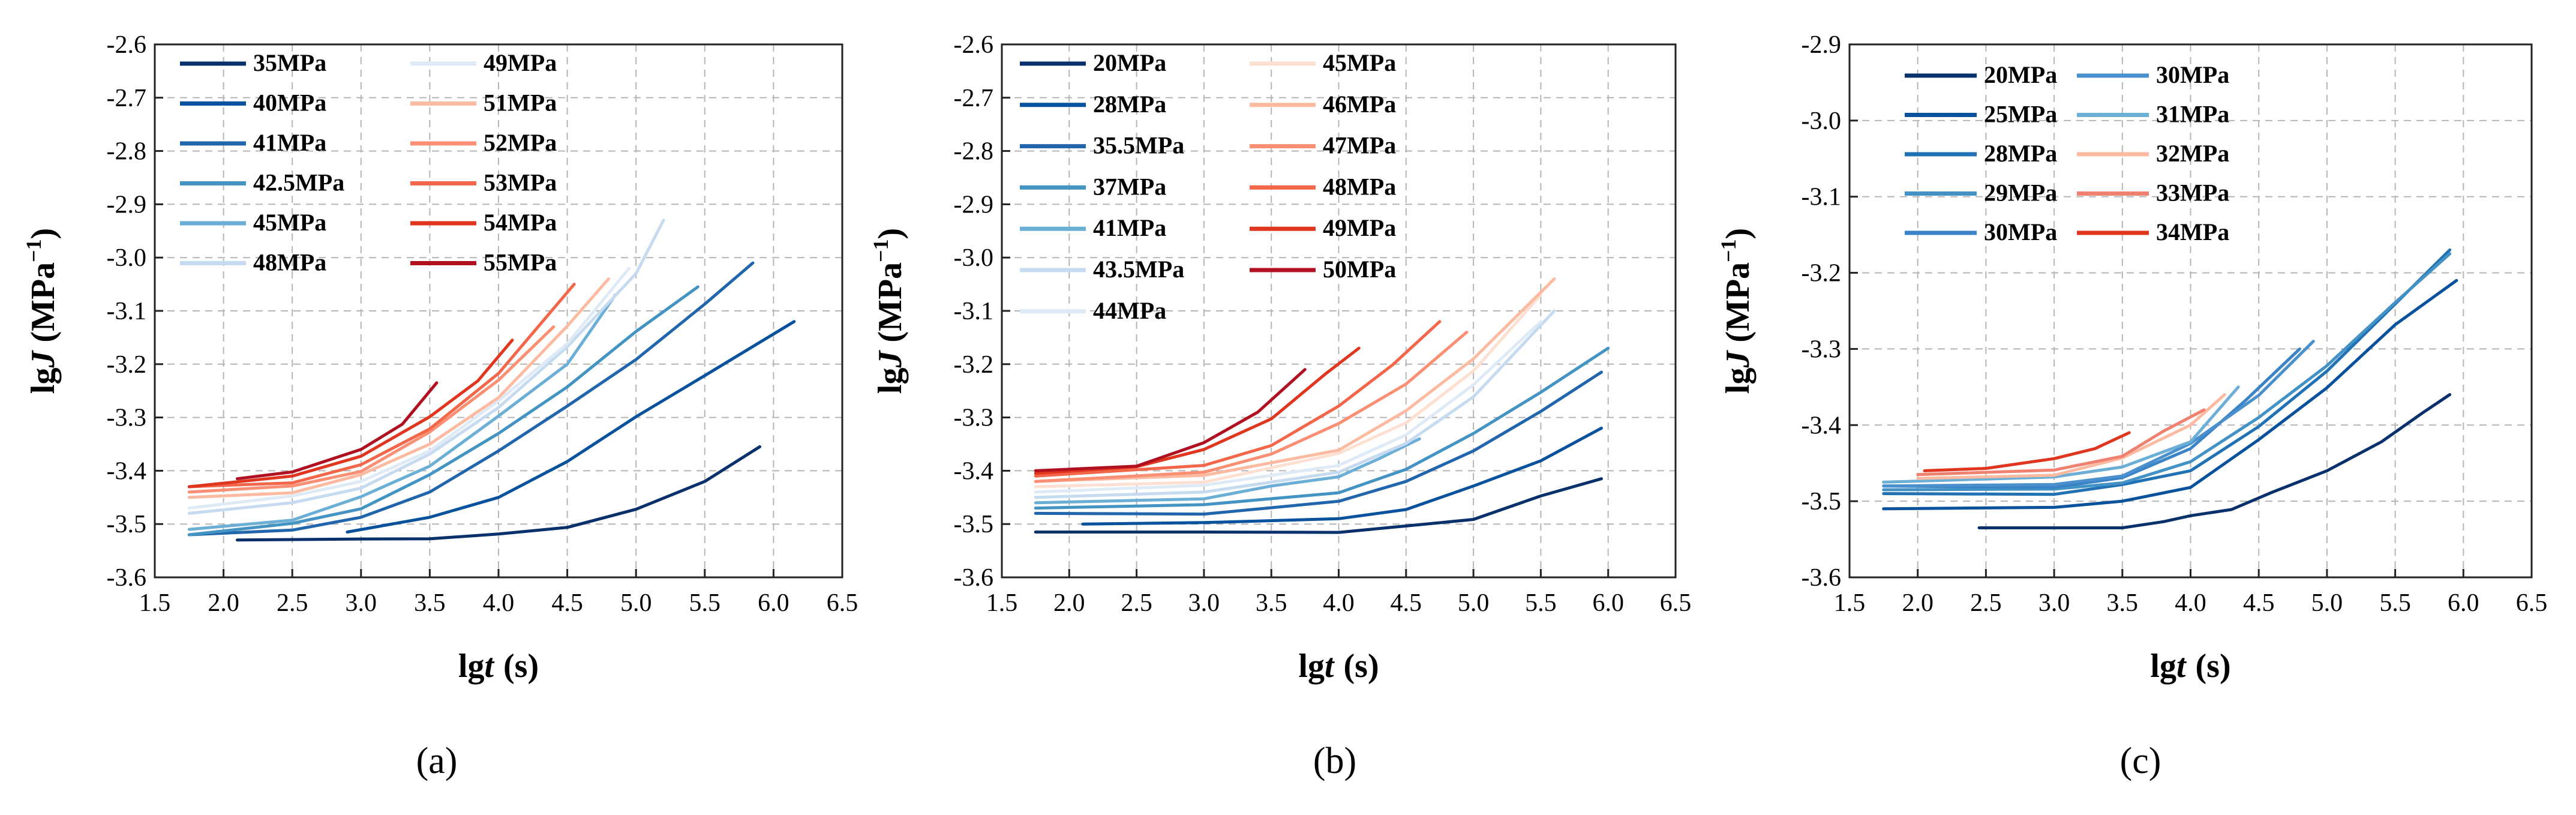 This screenshot has width=2576, height=815. What do you see at coordinates (2190, 666) in the screenshot?
I see `x-axis-title: lgt (s)` at bounding box center [2190, 666].